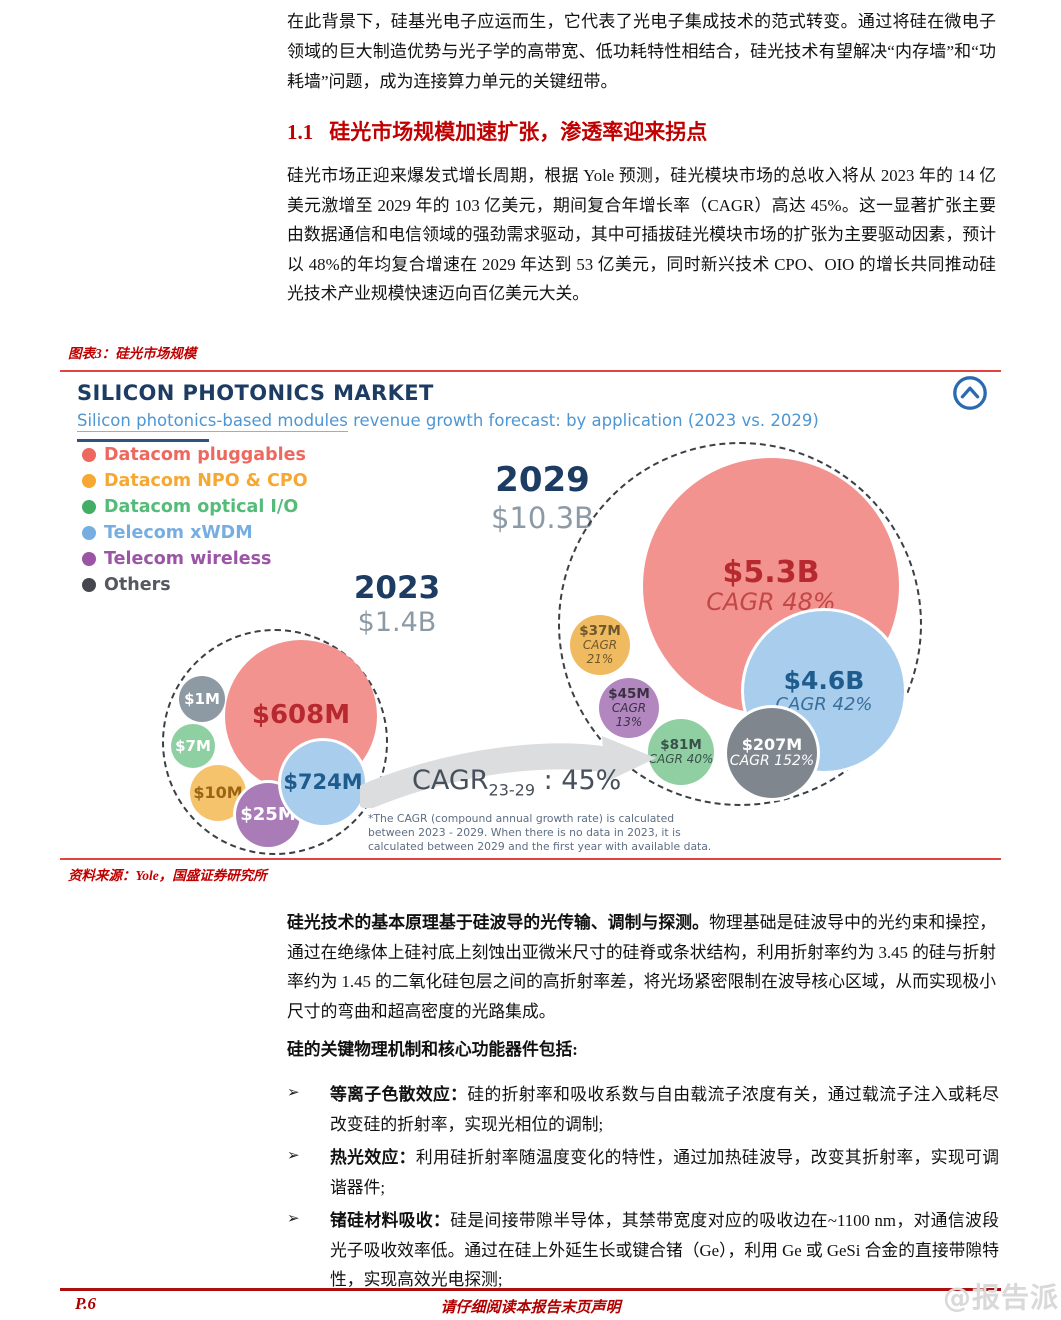 The width and height of the screenshot is (1061, 1320). I want to click on growth-arrow-icon, so click(508, 772).